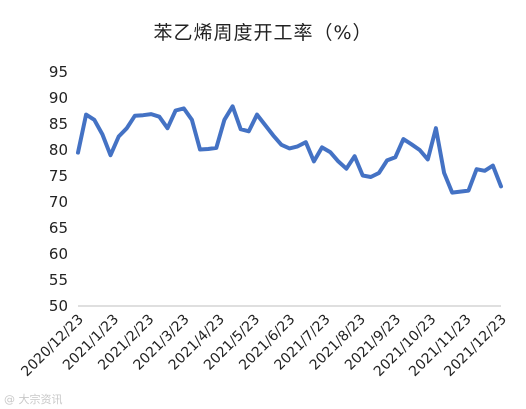  Describe the element at coordinates (58, 306) in the screenshot. I see `y-tick-label: 50` at that location.